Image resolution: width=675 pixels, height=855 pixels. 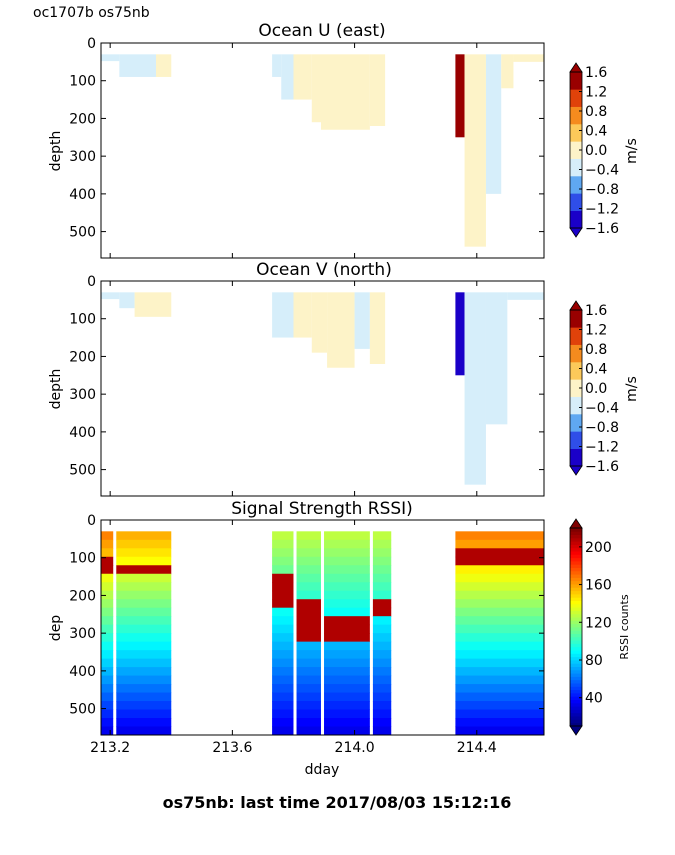 What do you see at coordinates (91, 13) in the screenshot?
I see `corner-label: oc1707b os75nb` at bounding box center [91, 13].